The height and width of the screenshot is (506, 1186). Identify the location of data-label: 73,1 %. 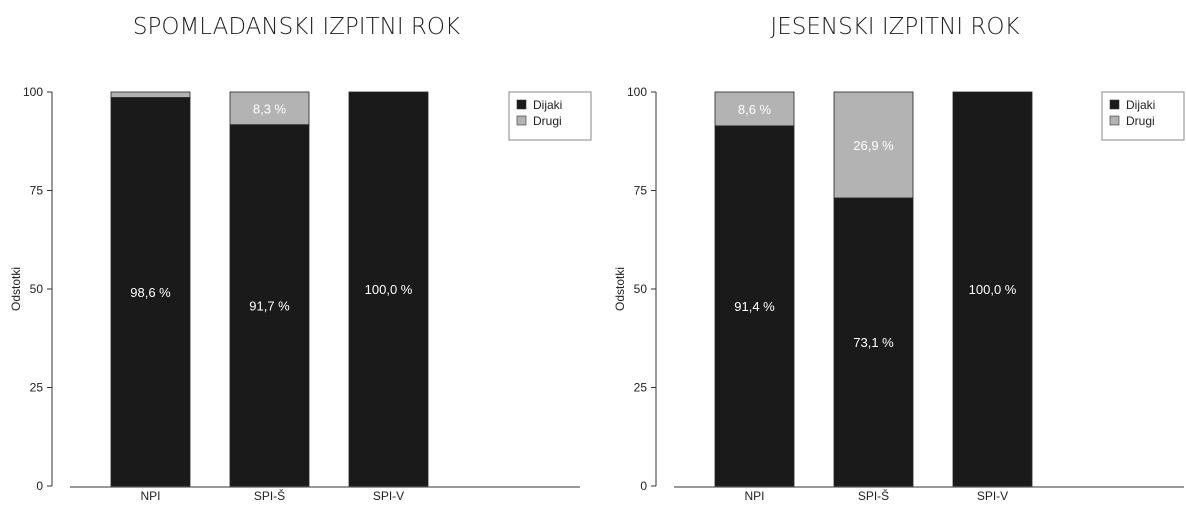
(873, 342).